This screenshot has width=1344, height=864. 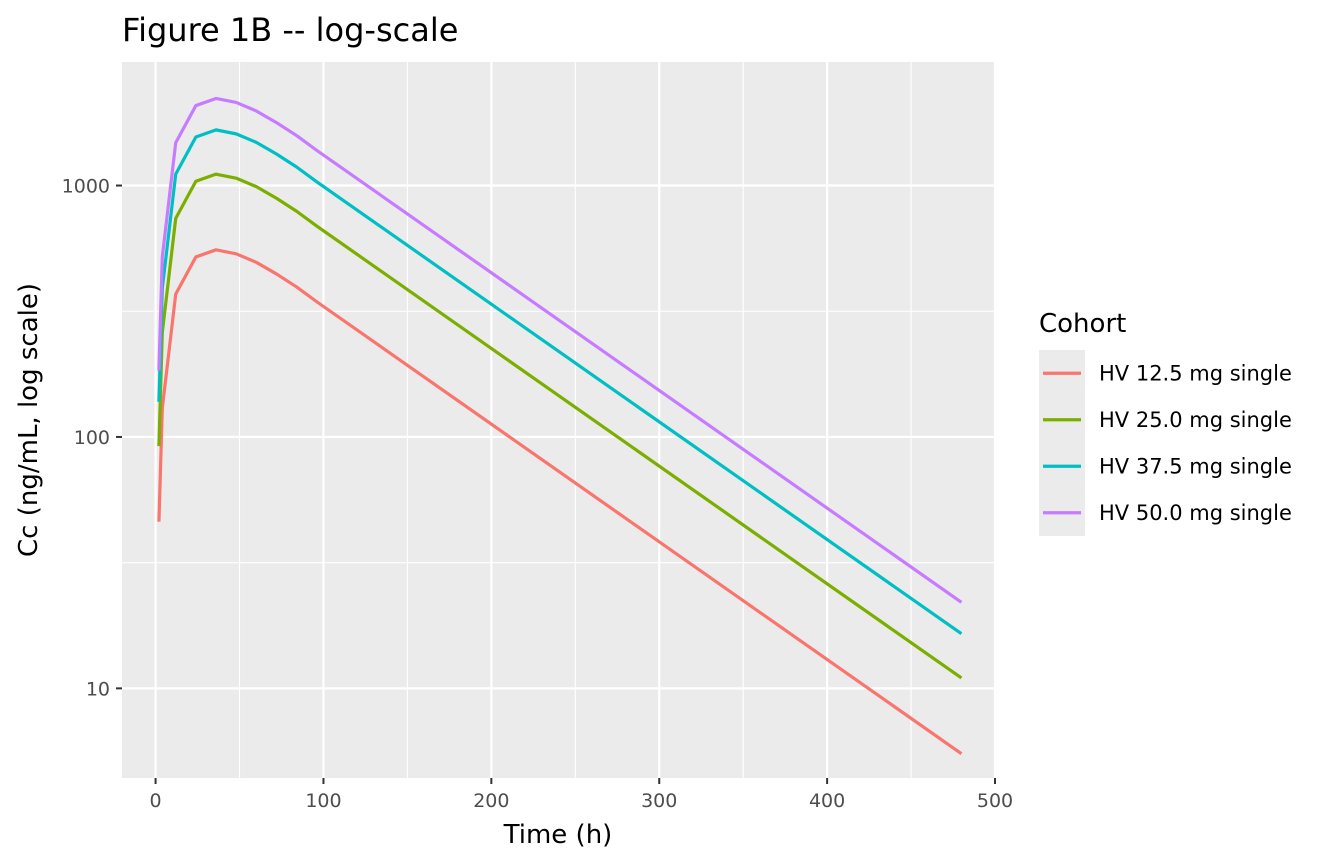 I want to click on y-axis: 10 100 1000, so click(x=92, y=438).